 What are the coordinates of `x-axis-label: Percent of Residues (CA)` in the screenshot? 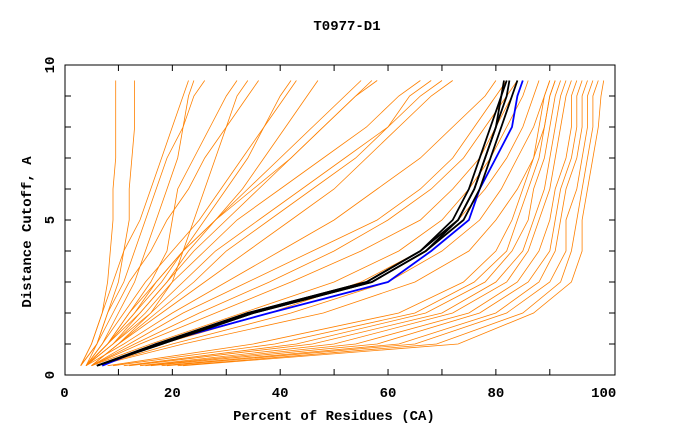 It's located at (334, 417).